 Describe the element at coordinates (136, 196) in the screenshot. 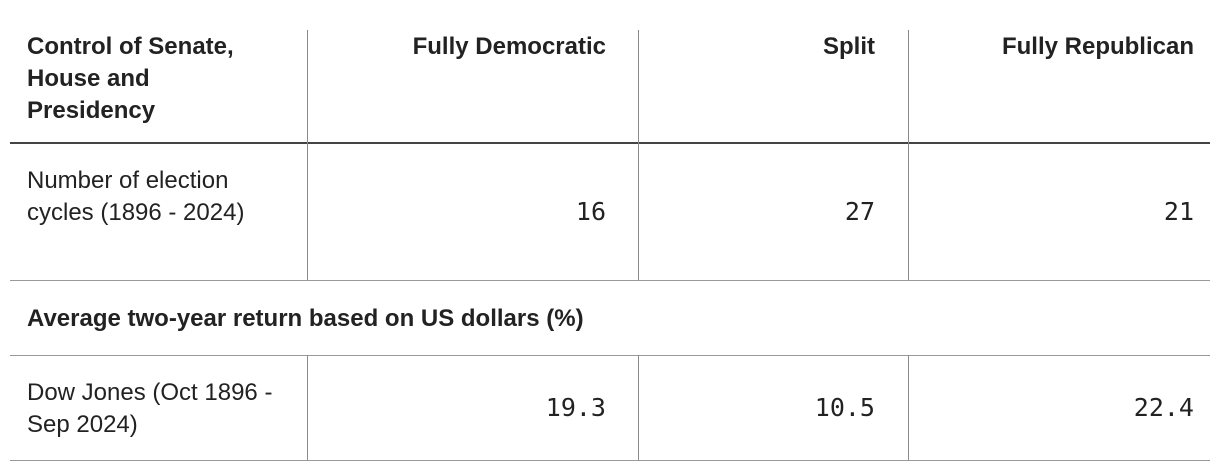

I see `row-label: Number of election cycles (1896 - 2024)` at that location.